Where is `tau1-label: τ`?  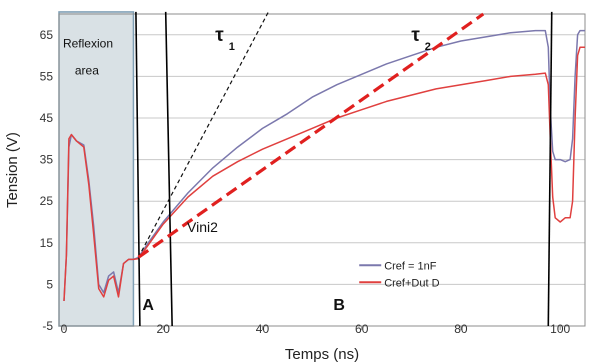
tau1-label: τ is located at coordinates (219, 35).